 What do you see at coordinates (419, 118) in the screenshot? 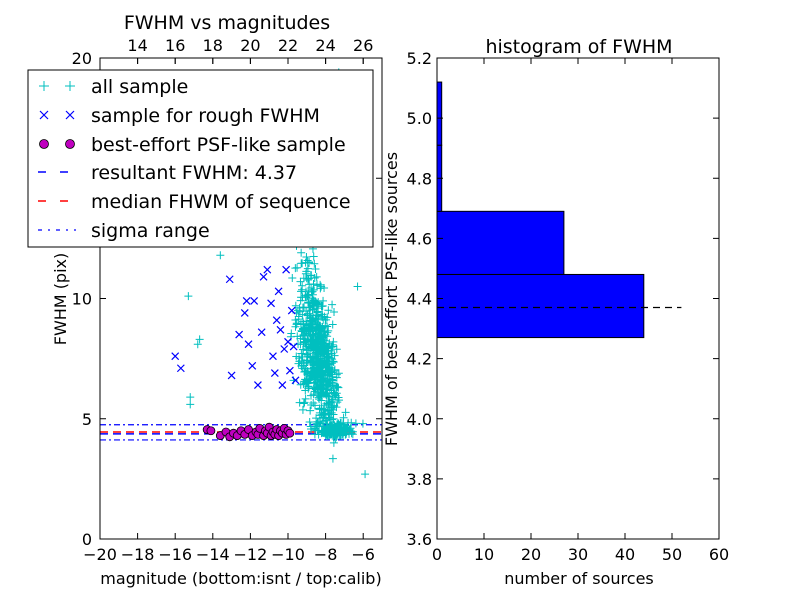
I see `hist-y-tick-label: 5.0` at bounding box center [419, 118].